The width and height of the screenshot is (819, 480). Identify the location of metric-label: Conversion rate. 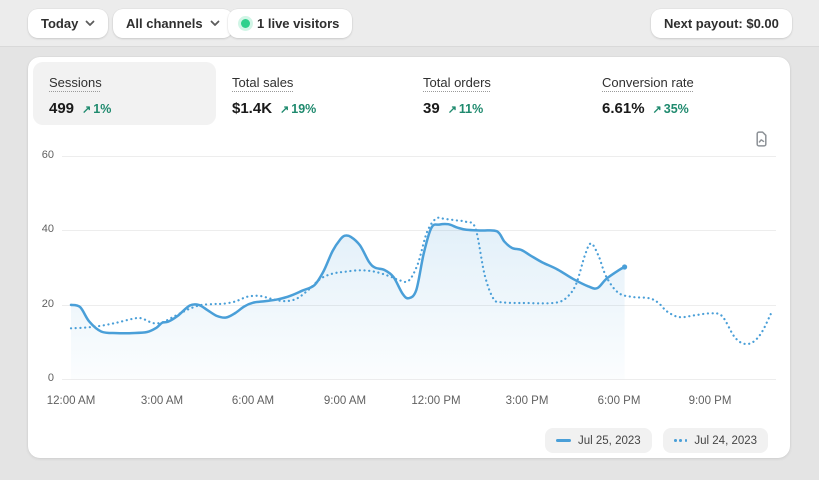
(648, 82).